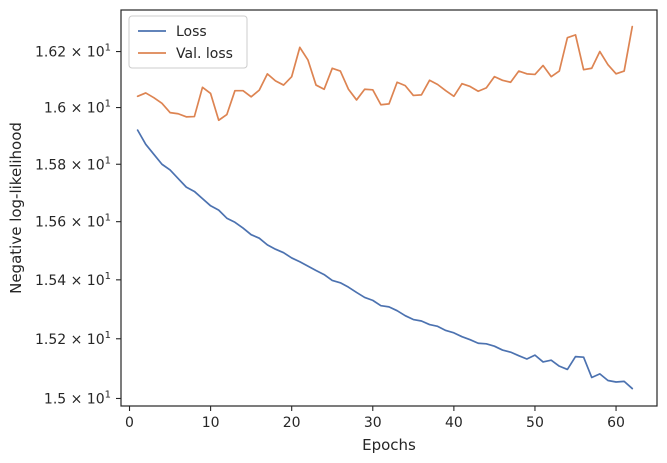 The height and width of the screenshot is (463, 667). What do you see at coordinates (73, 222) in the screenshot?
I see `y-tick-label: 1.56 × 10¹` at bounding box center [73, 222].